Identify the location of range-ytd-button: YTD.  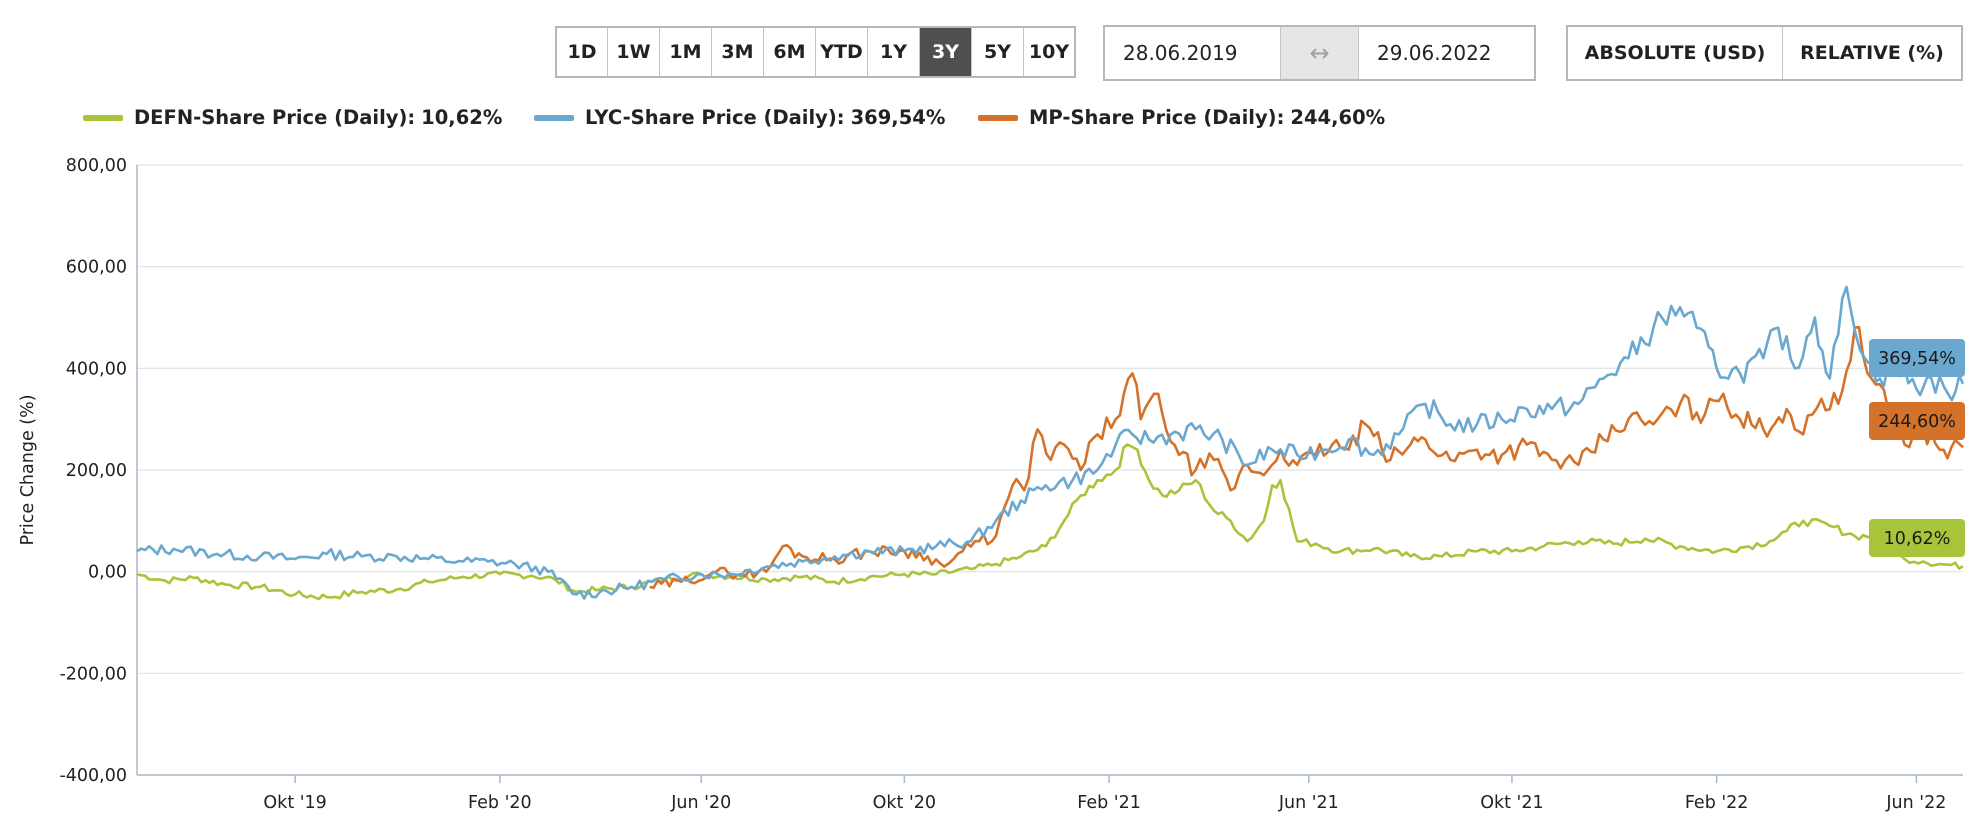
(842, 52).